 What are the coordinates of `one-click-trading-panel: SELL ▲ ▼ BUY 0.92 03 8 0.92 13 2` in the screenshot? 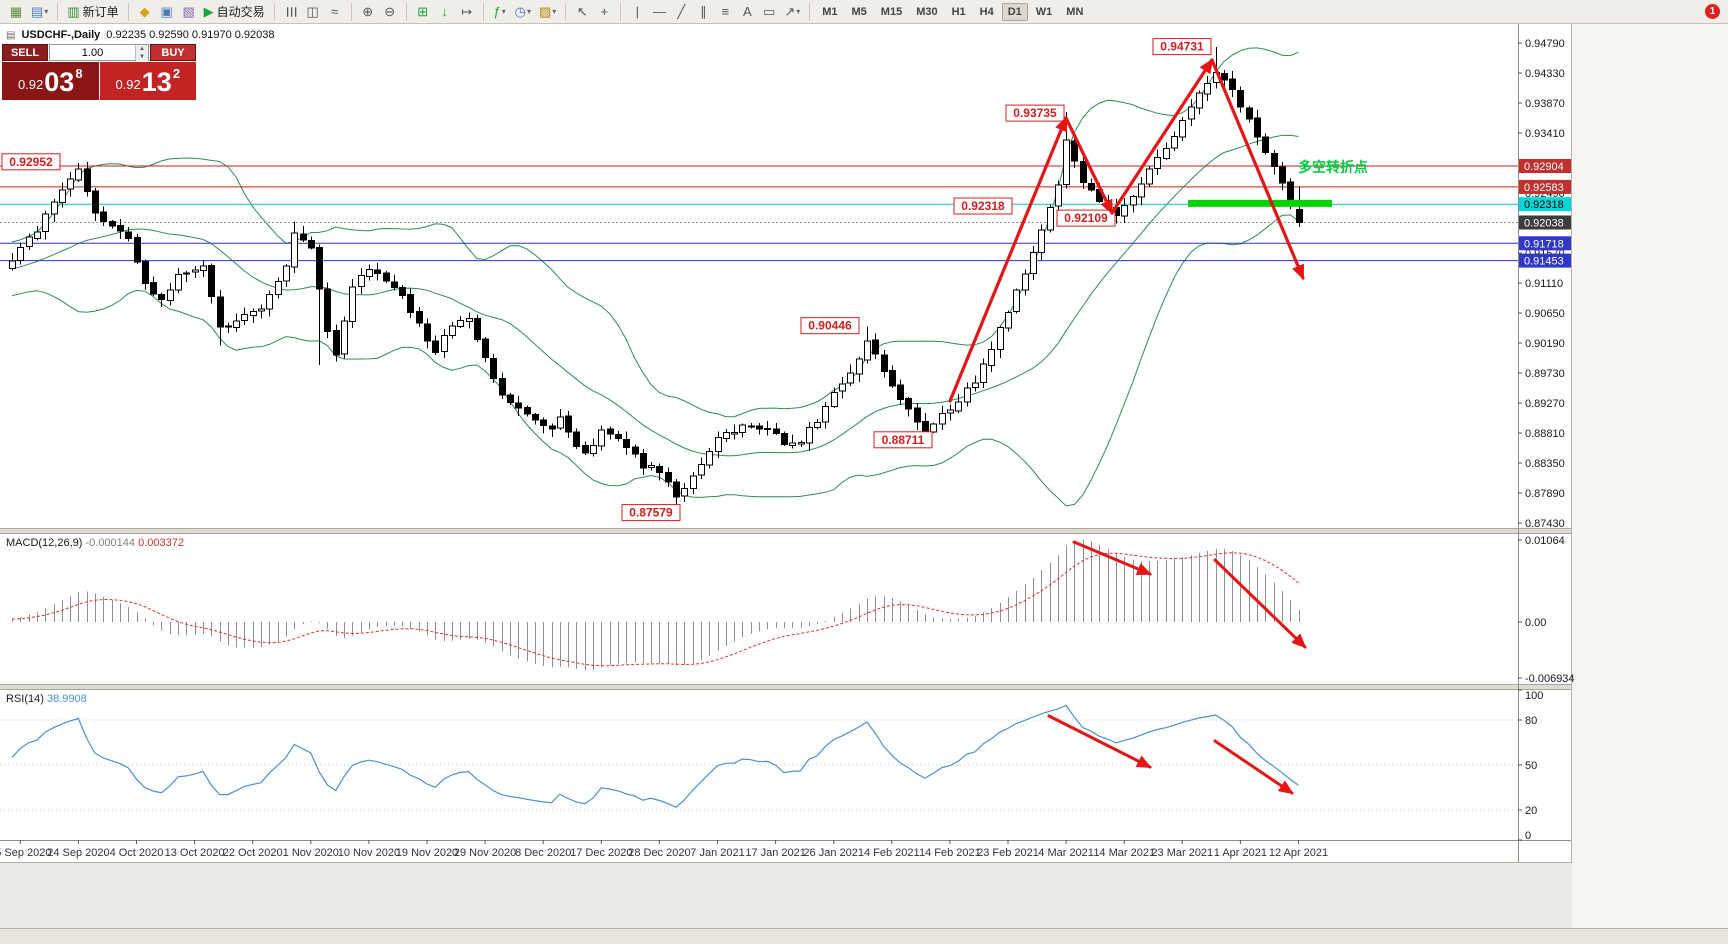 It's located at (99, 72).